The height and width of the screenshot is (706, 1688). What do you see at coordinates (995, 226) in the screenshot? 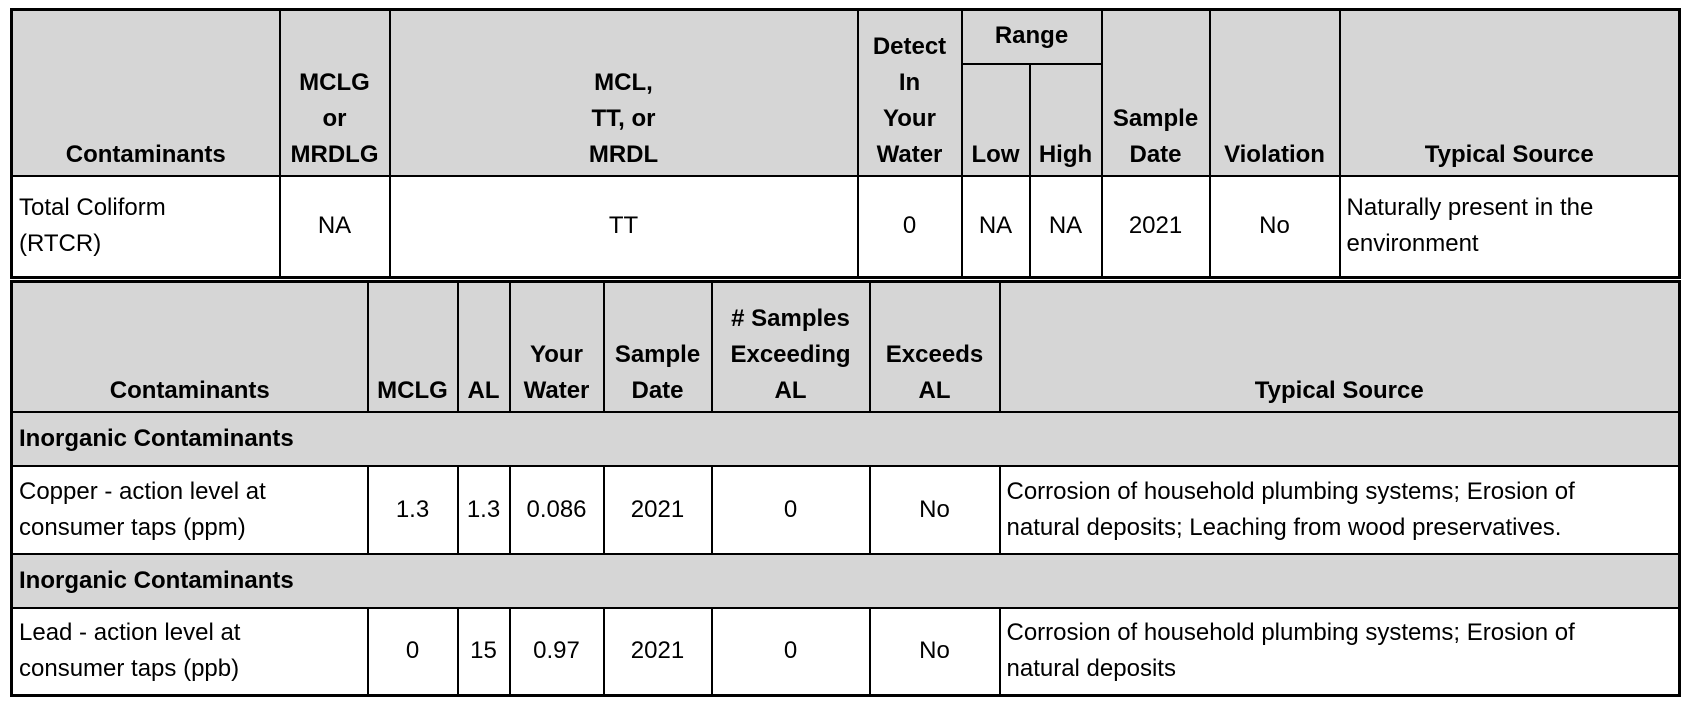
I see `cell-range-low: NA` at bounding box center [995, 226].